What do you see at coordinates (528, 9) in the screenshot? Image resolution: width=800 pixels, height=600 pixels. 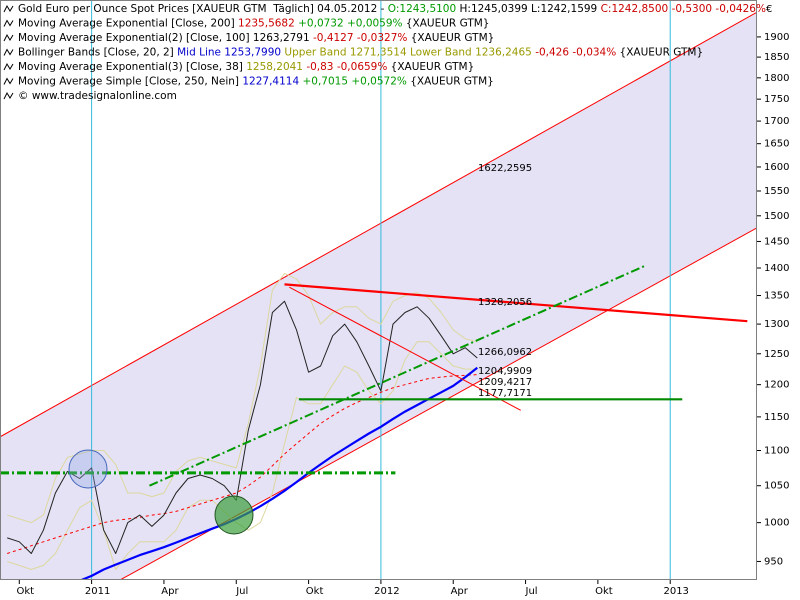 I see `header-segment: H:1245,0399 L:1242,1599` at bounding box center [528, 9].